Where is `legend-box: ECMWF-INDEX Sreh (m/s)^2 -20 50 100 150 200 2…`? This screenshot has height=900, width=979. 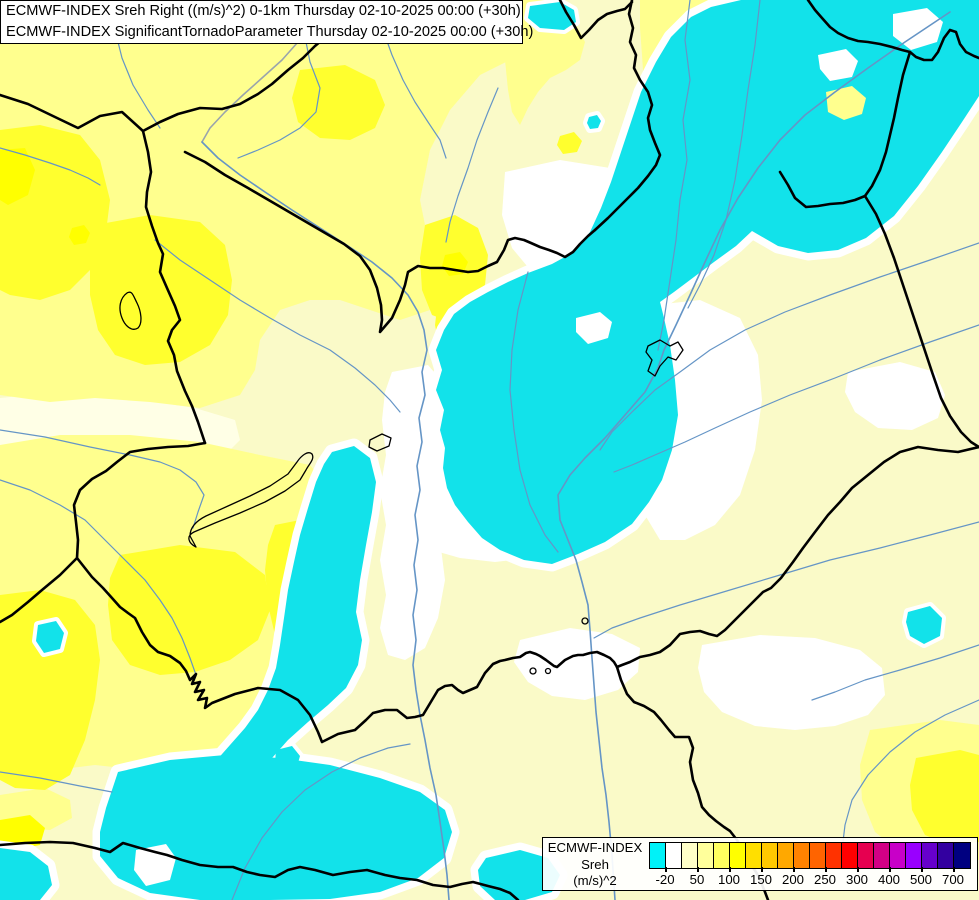
legend-box: ECMWF-INDEX Sreh (m/s)^2 -20 50 100 150 200 2… is located at coordinates (760, 864).